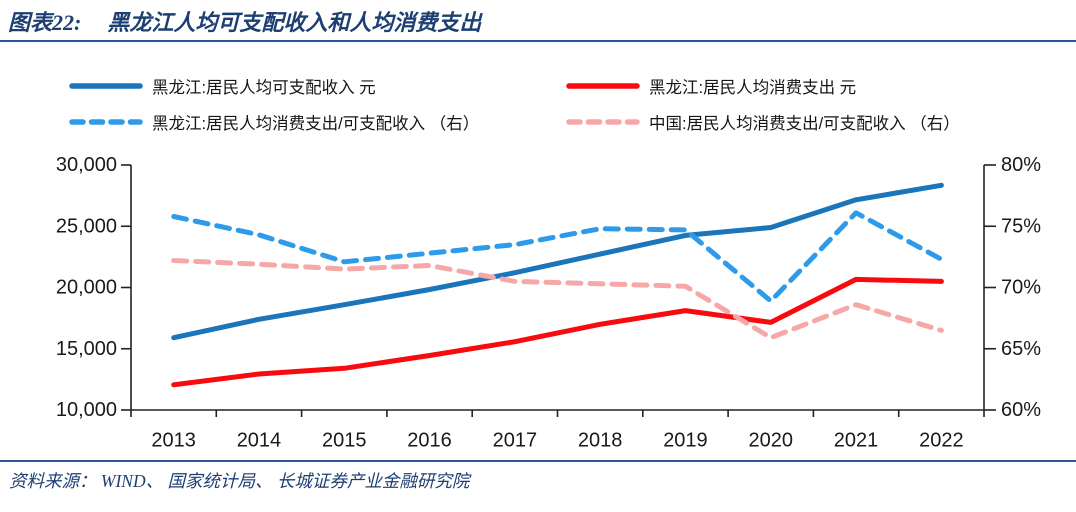  I want to click on source-divider-line, so click(538, 461).